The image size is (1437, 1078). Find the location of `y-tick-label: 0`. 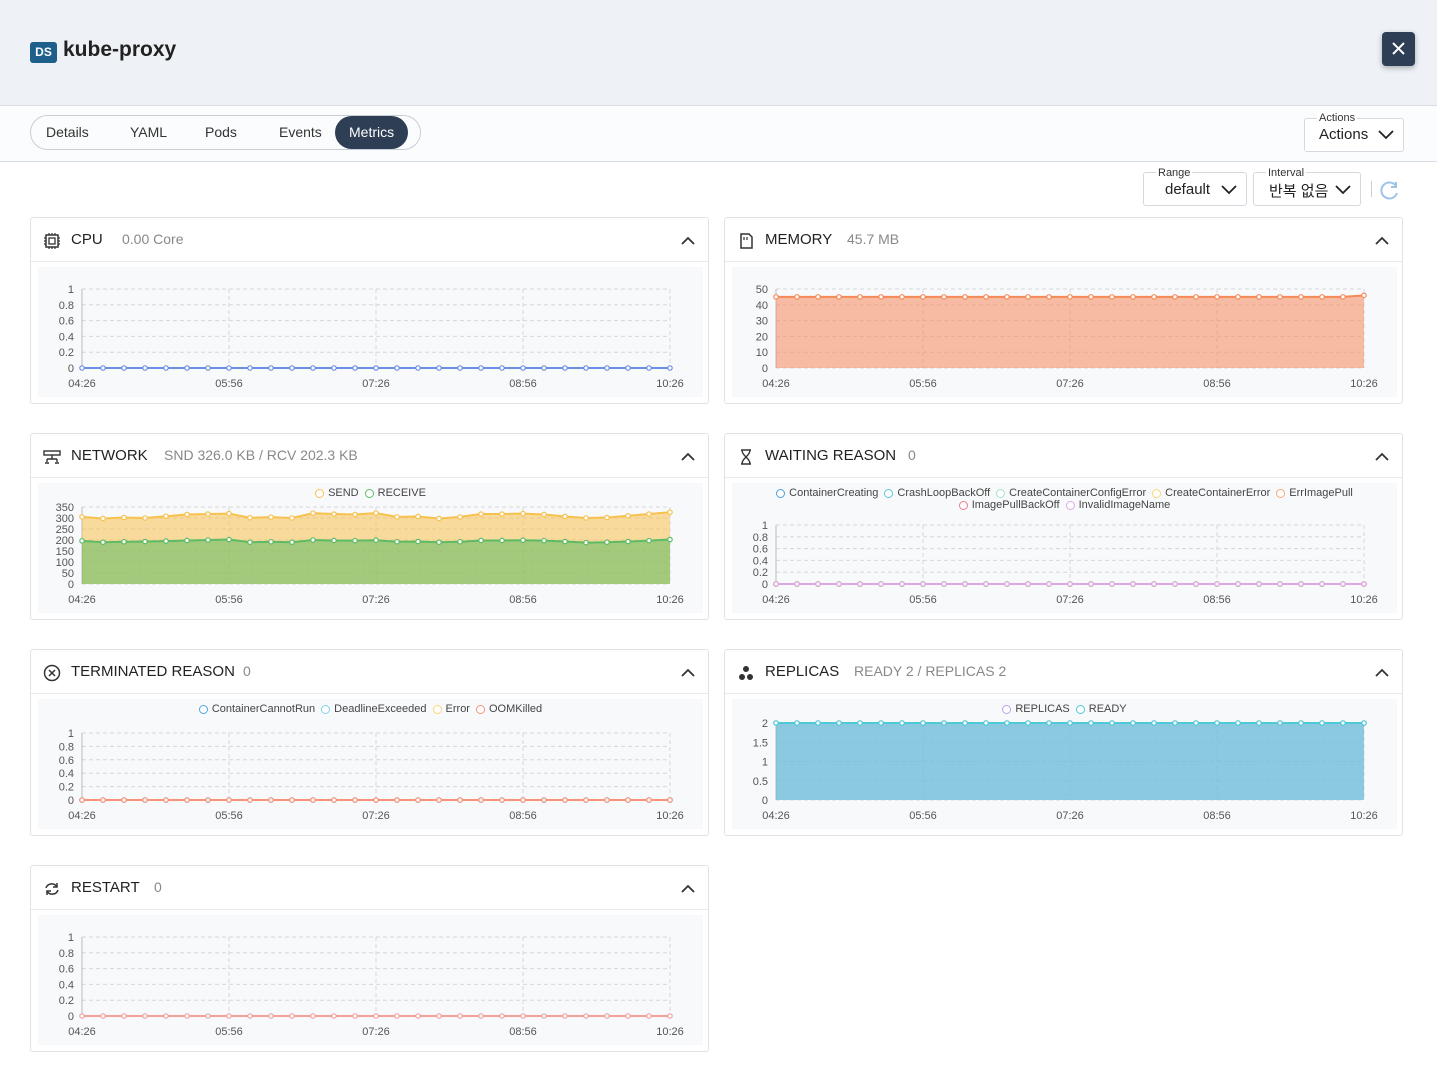

y-tick-label: 0 is located at coordinates (71, 1017).